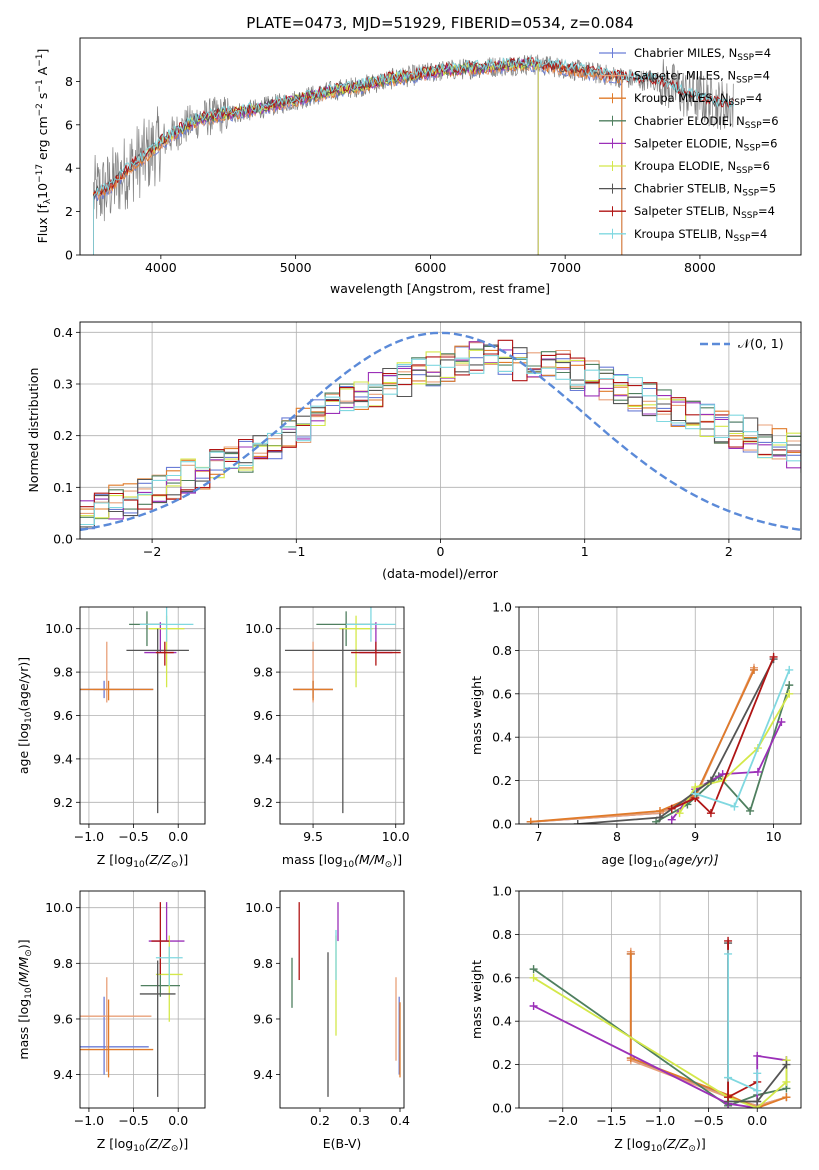 This screenshot has width=819, height=1170. I want to click on legend-label: Chabrier STELIB, NSSP=5, so click(705, 190).